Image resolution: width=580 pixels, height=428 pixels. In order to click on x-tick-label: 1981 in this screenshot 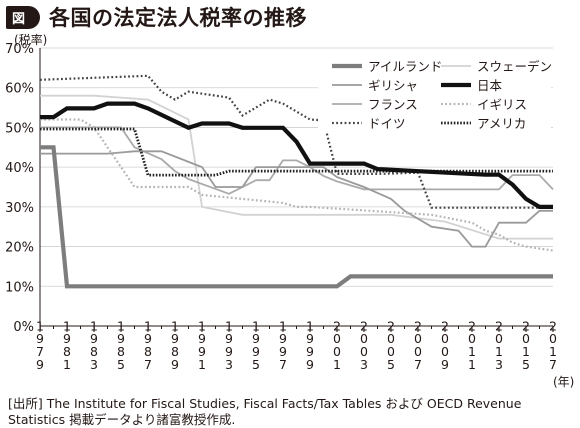, I will do `click(67, 343)`.